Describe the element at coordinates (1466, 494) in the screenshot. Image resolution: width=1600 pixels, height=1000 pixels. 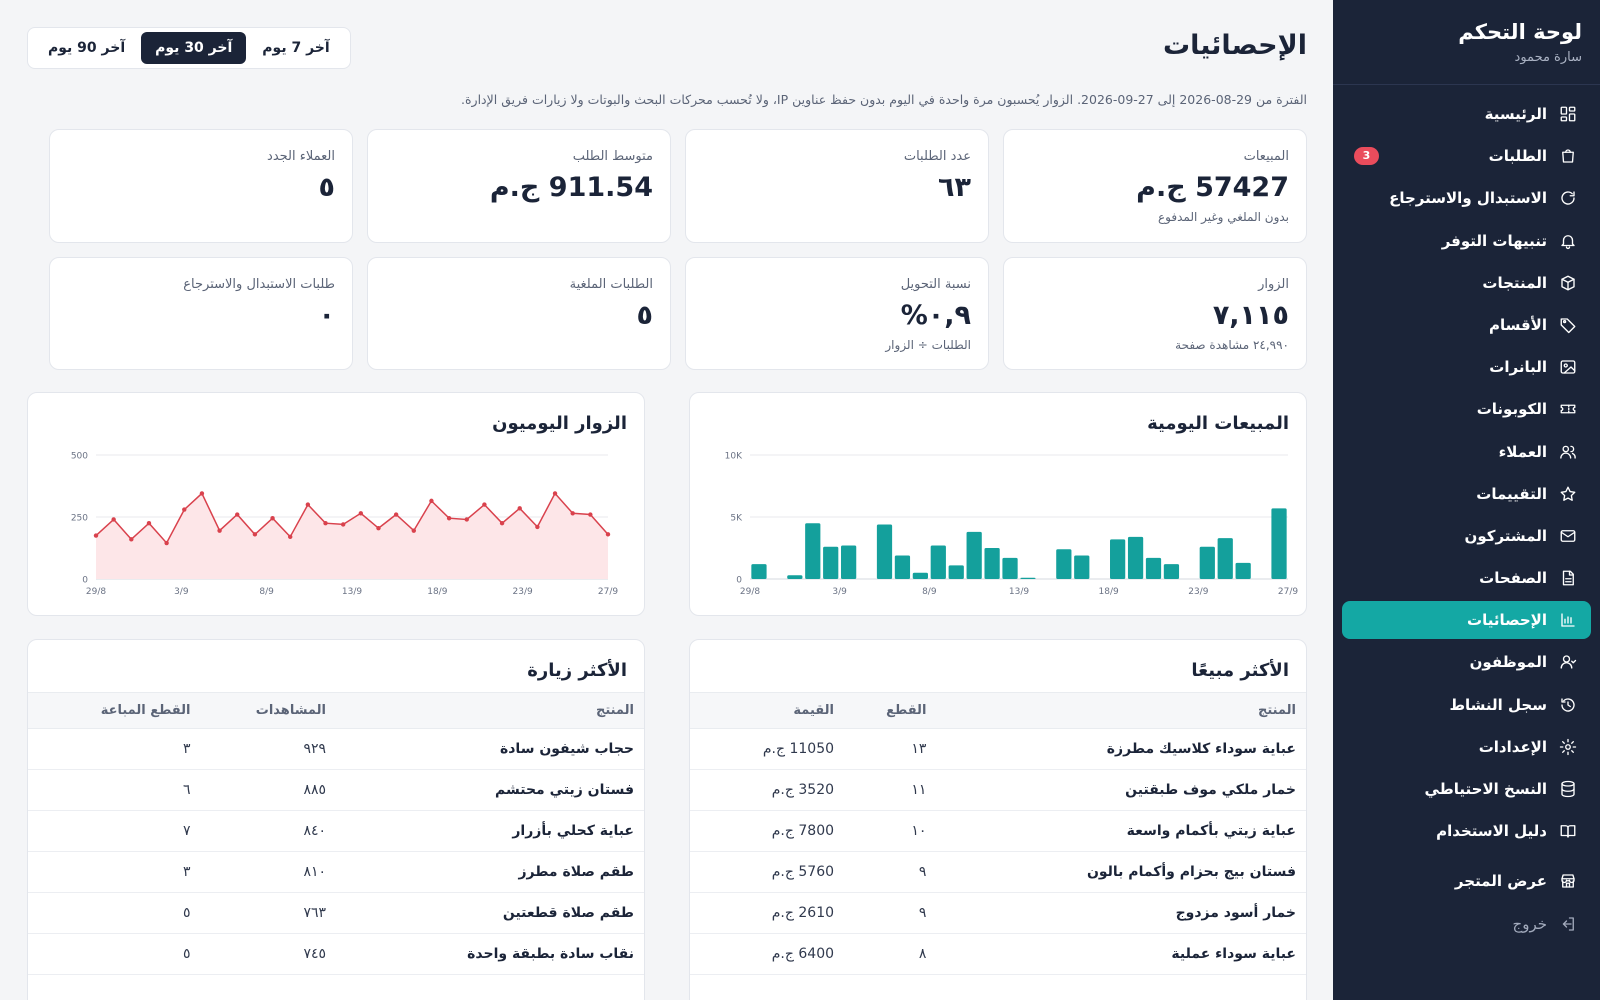
I see `sidebar-item-star: التقييمات` at that location.